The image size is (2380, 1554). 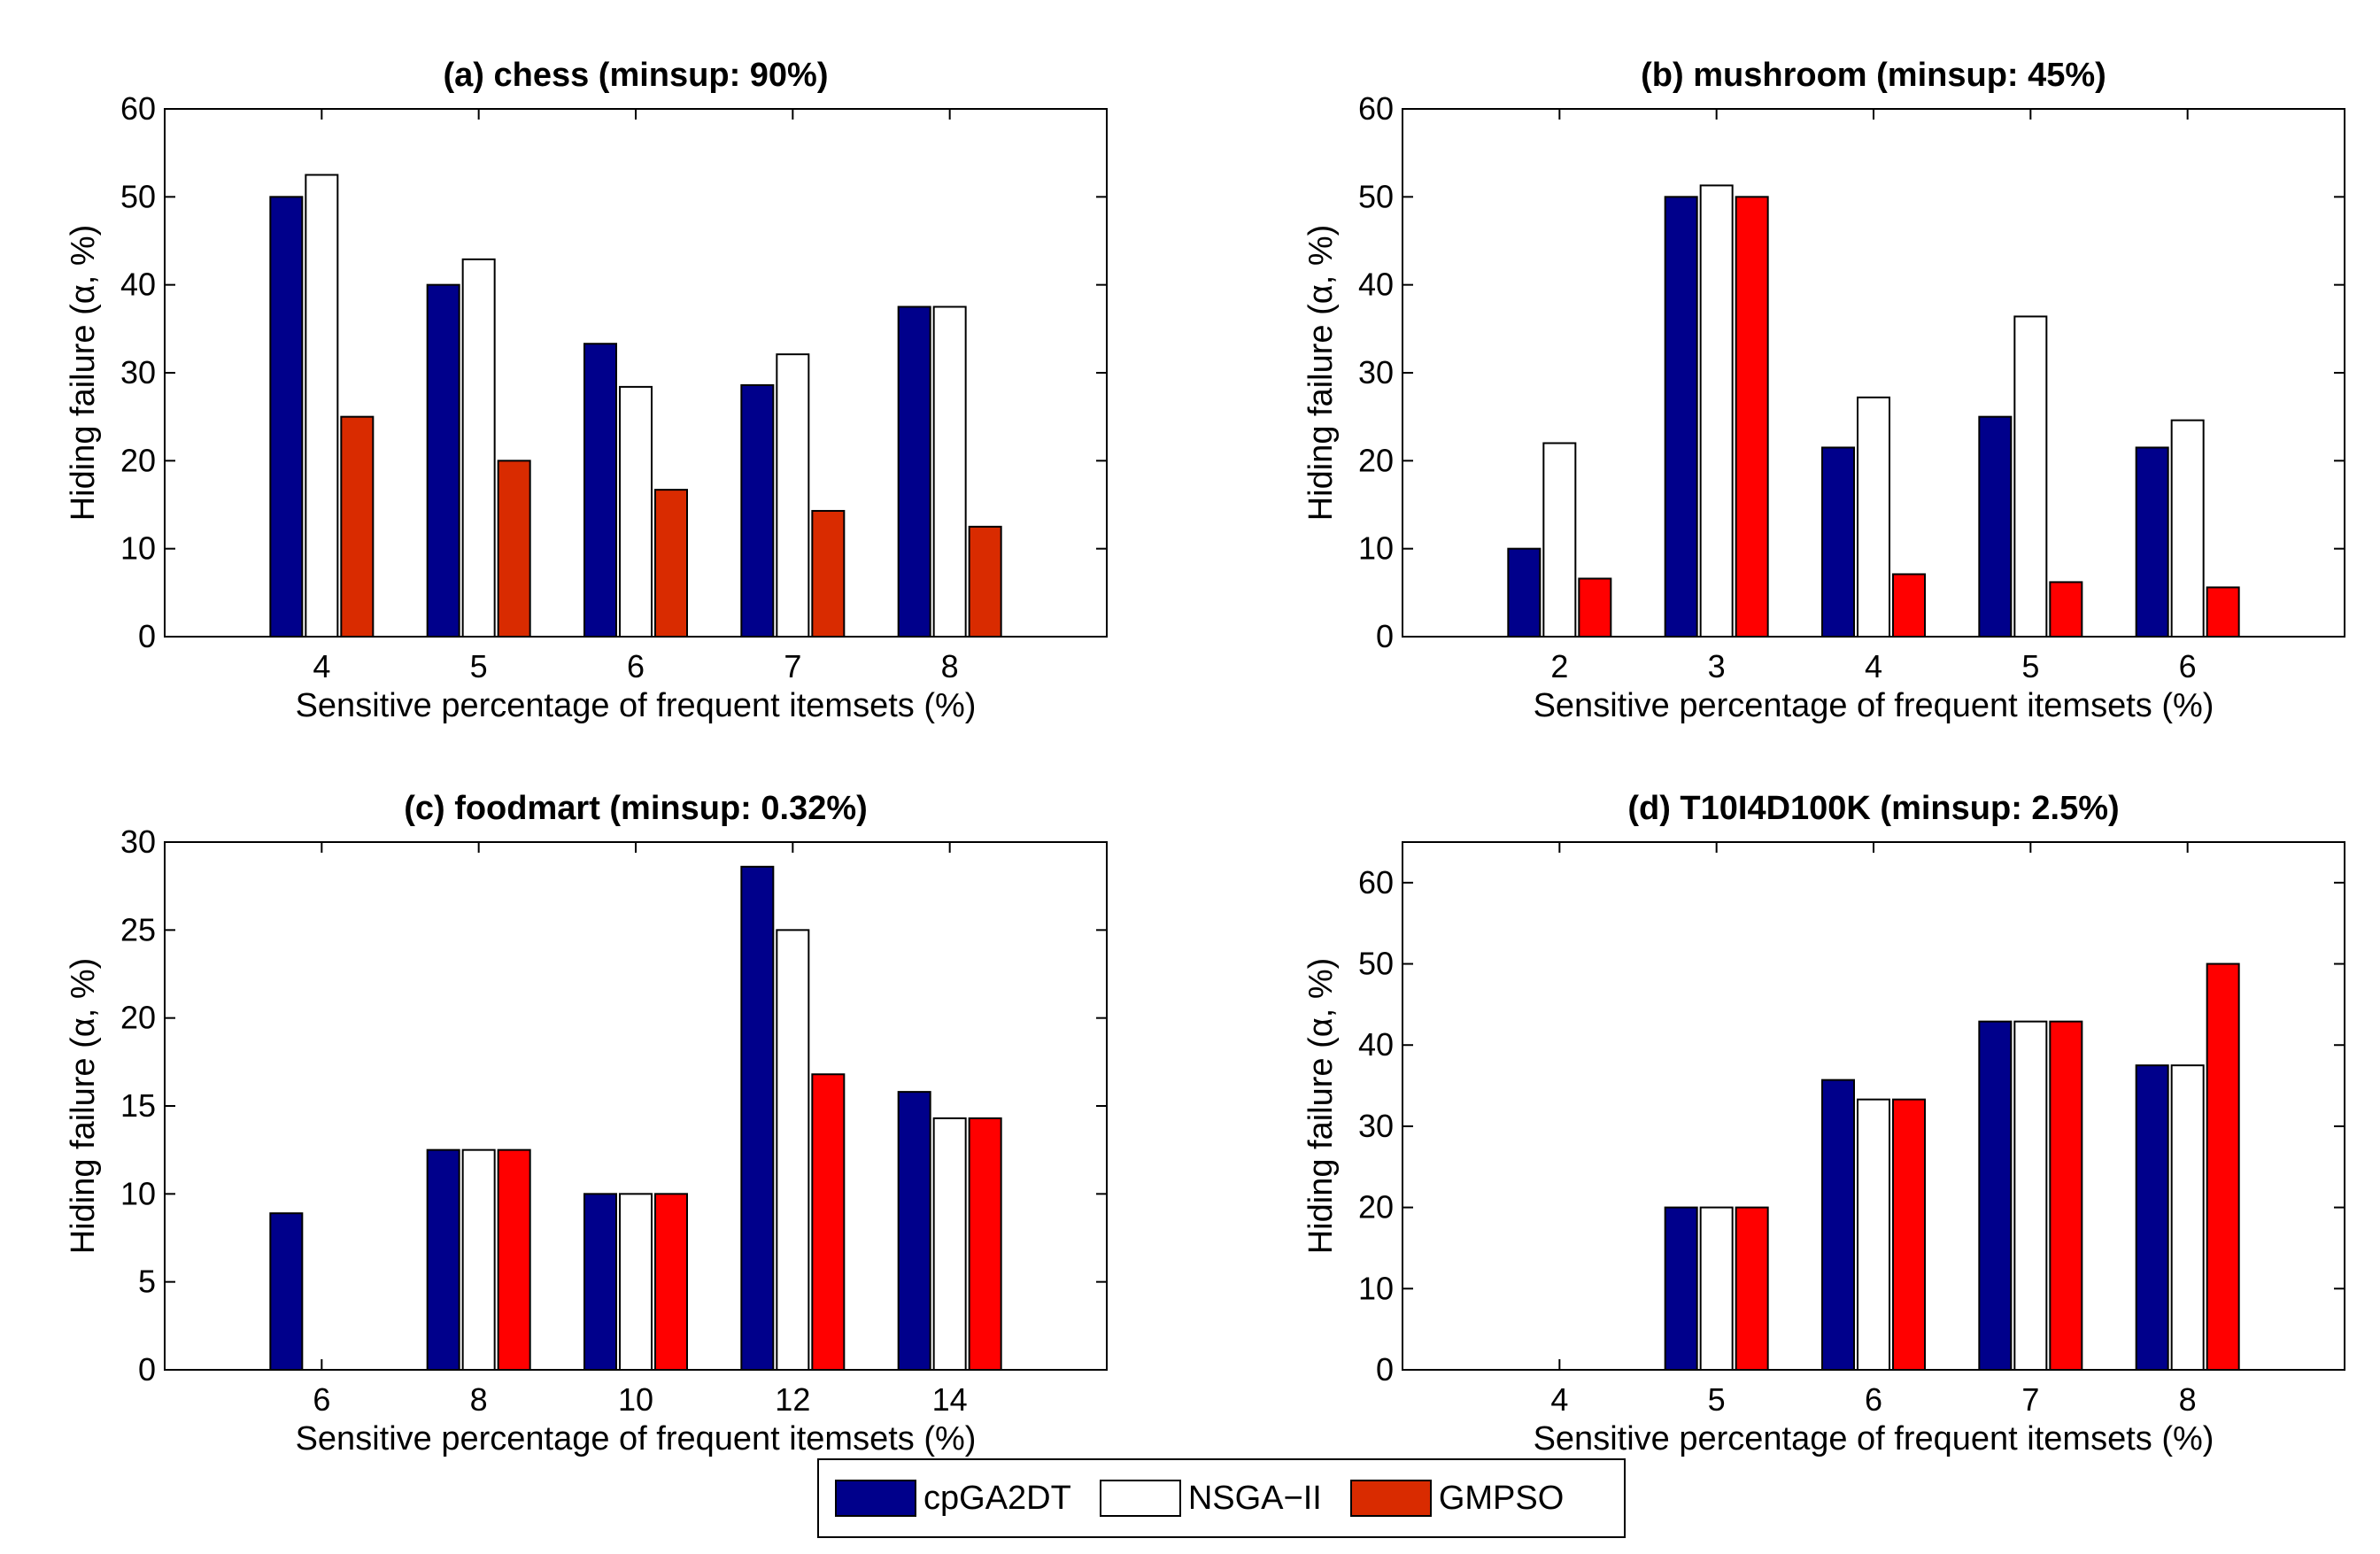 What do you see at coordinates (1559, 666) in the screenshot?
I see `x-tick-label: 2` at bounding box center [1559, 666].